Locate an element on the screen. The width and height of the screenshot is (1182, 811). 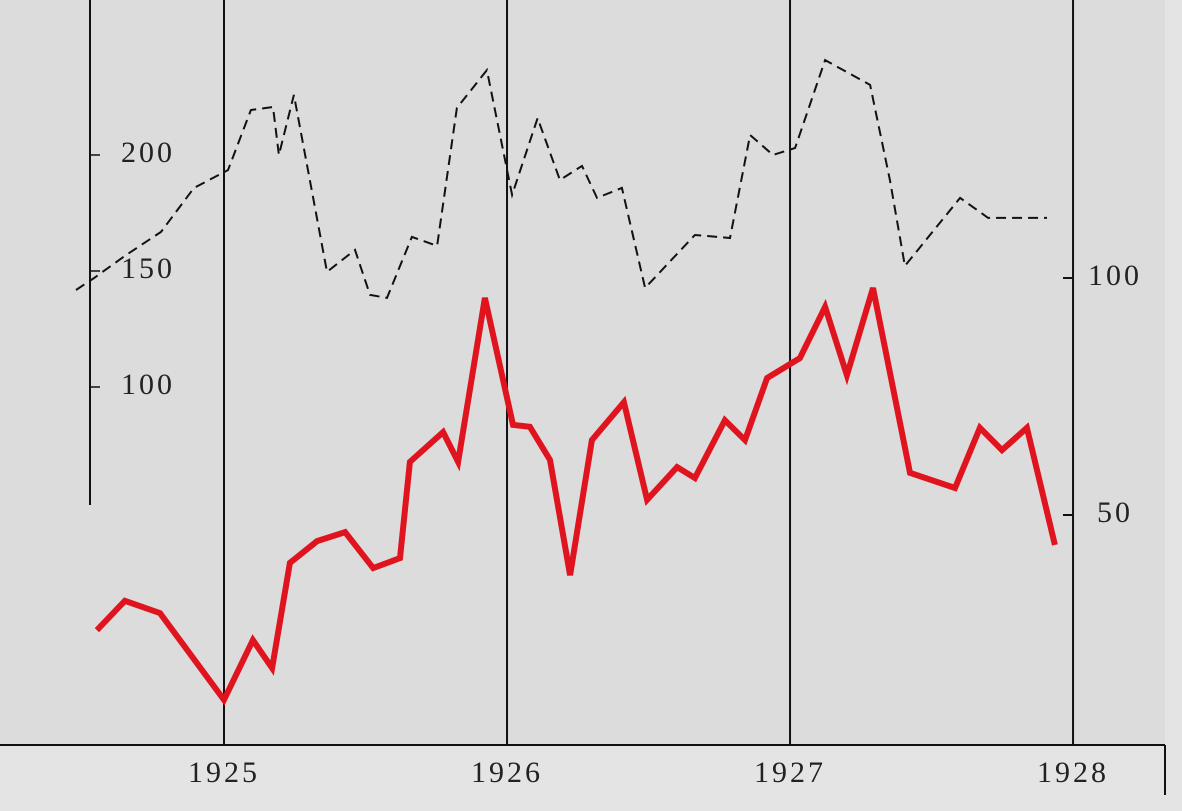
y2-tick-label: 50 is located at coordinates (1115, 512).